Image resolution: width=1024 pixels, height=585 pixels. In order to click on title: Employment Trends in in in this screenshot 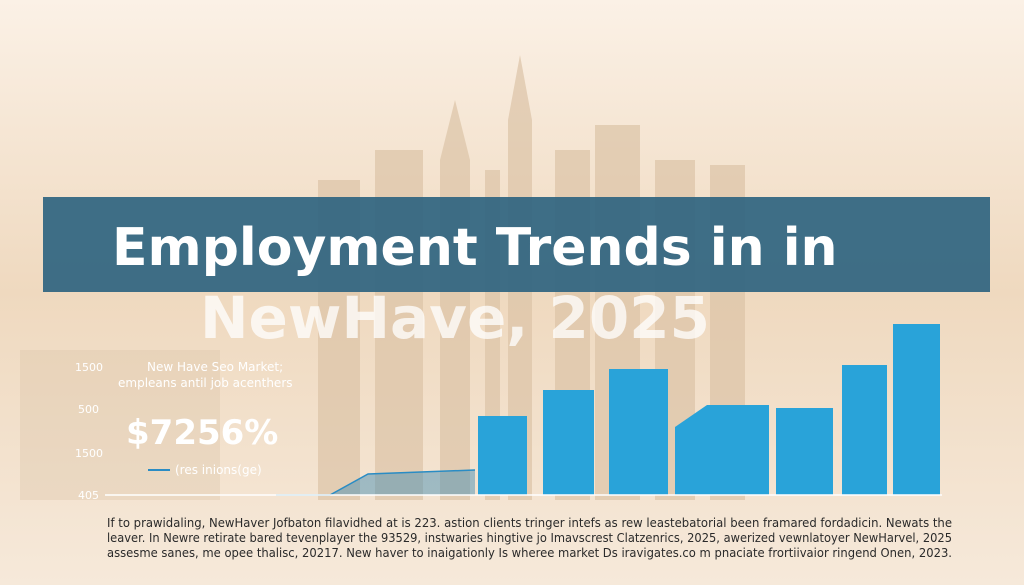, I will do `click(475, 248)`.